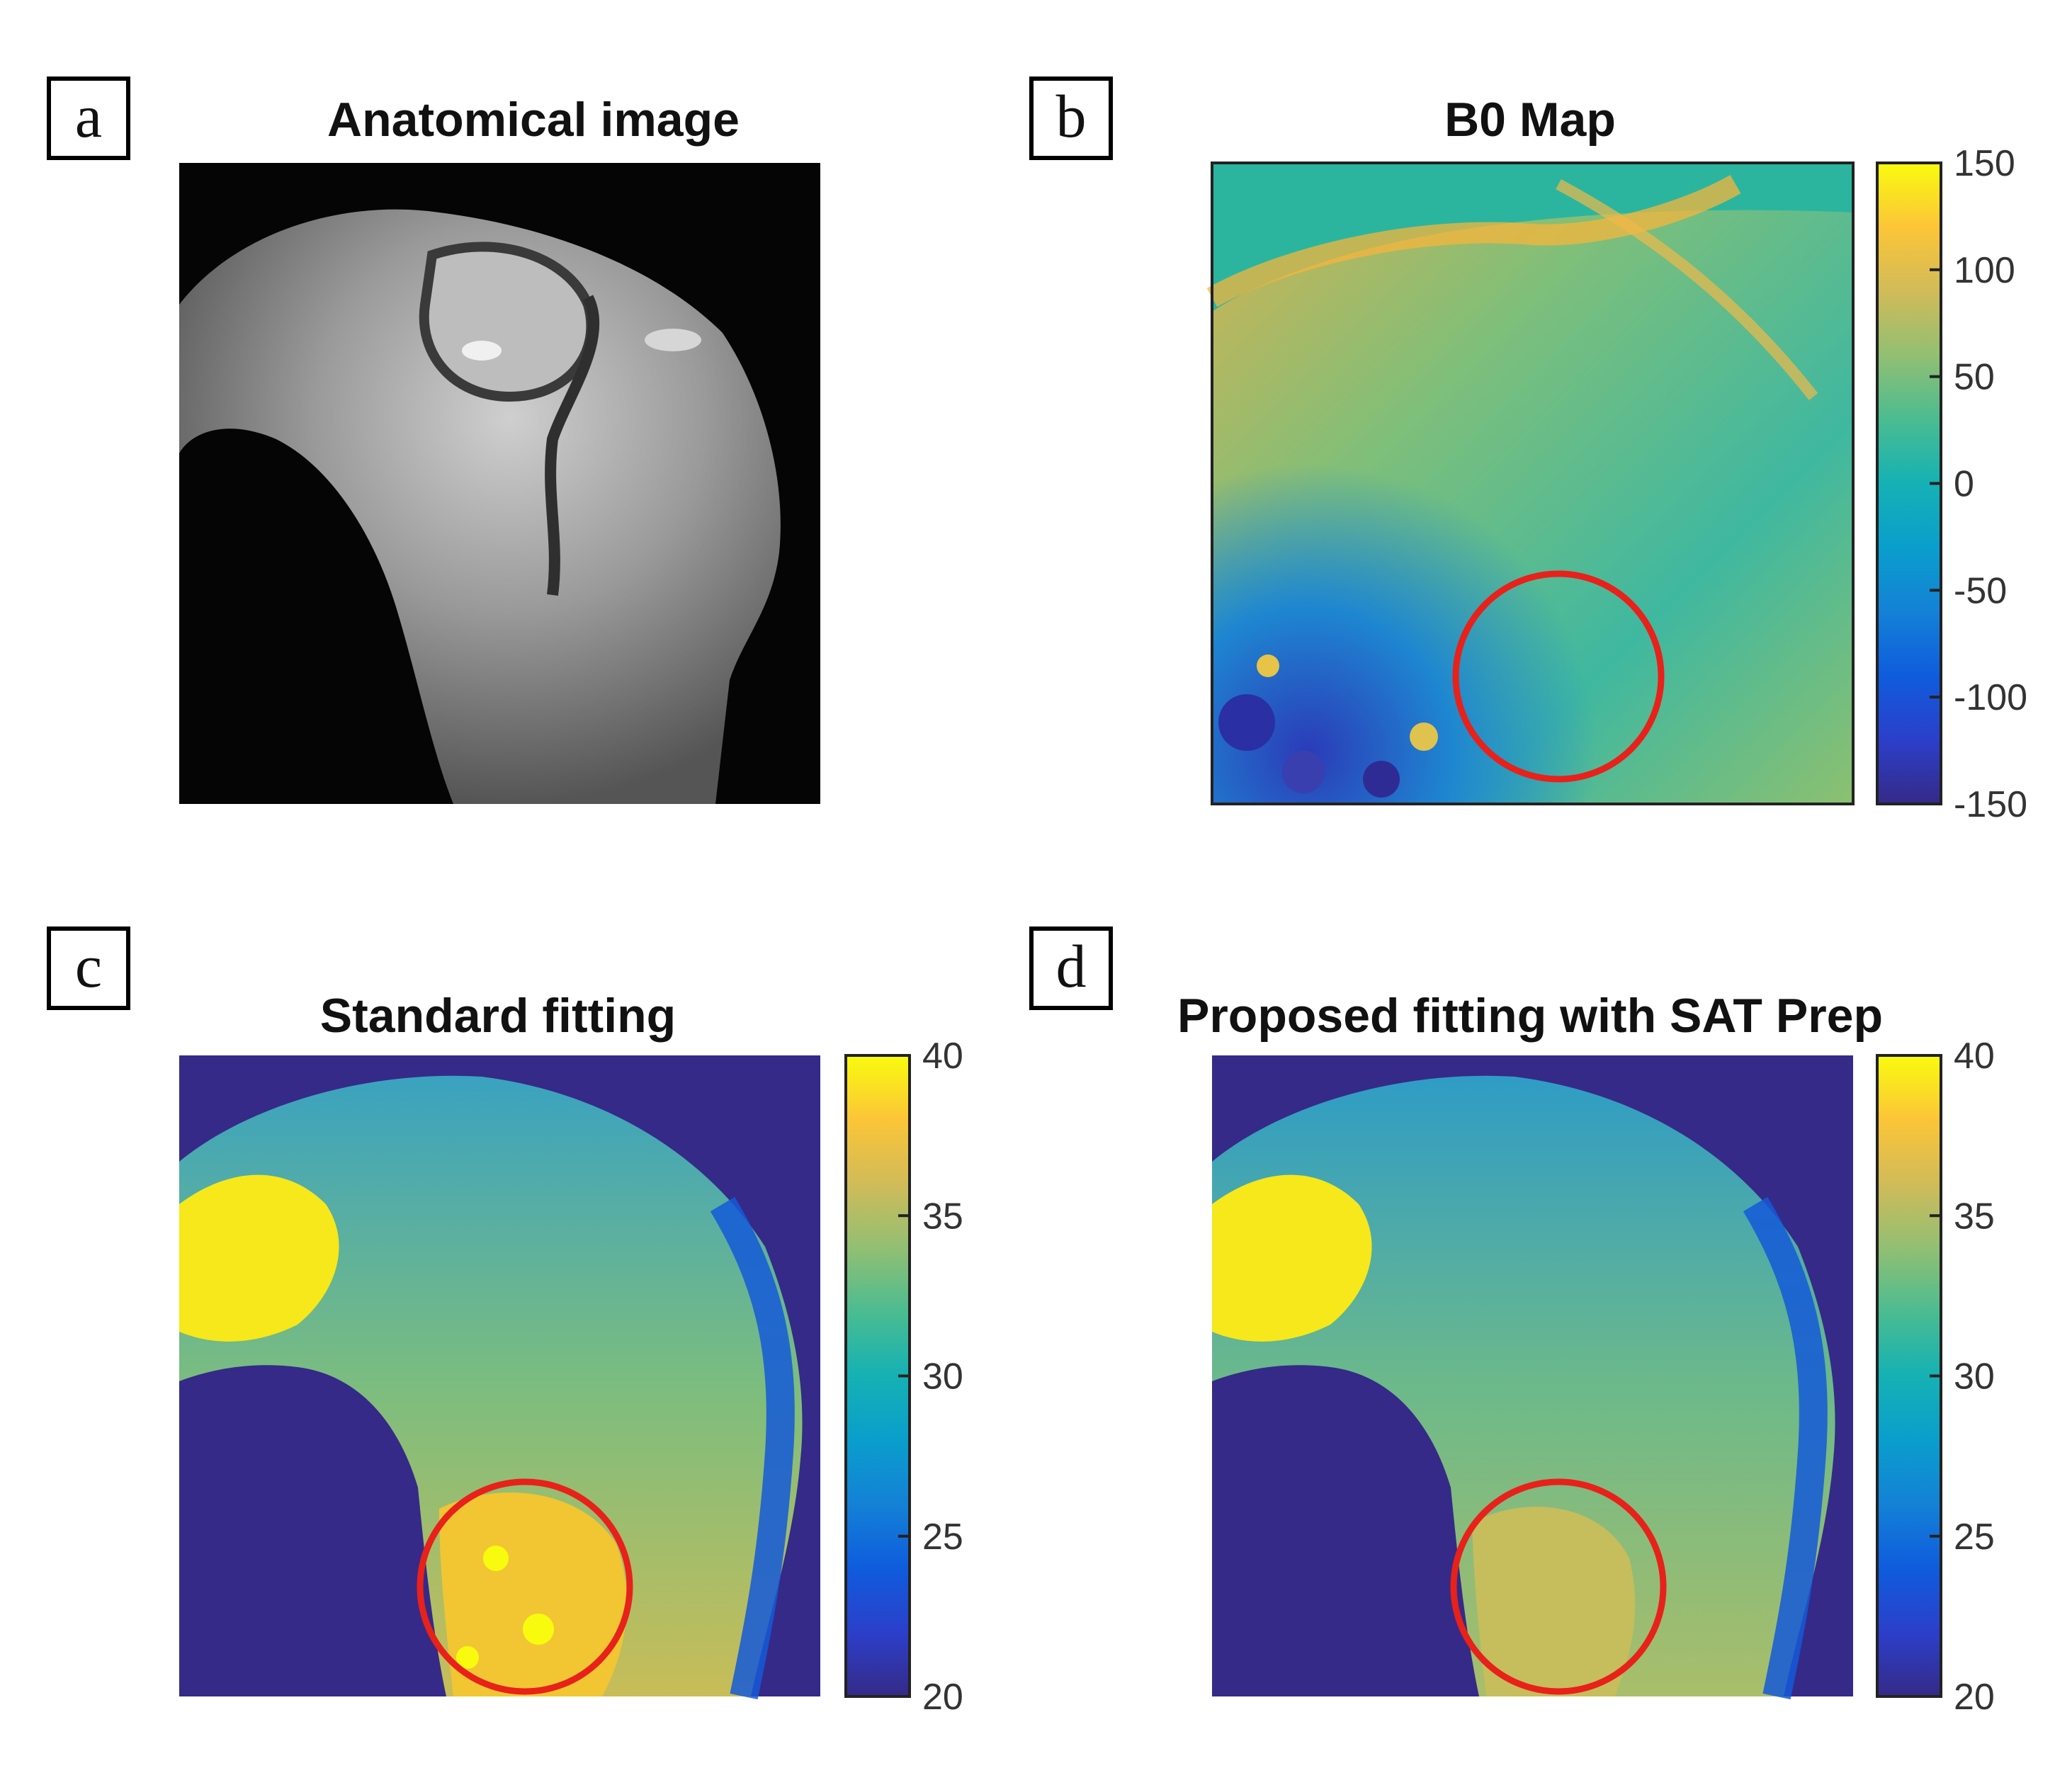 Image resolution: width=2072 pixels, height=1768 pixels. Describe the element at coordinates (1975, 1217) in the screenshot. I see `colorbar-d-tick-label: 35` at that location.